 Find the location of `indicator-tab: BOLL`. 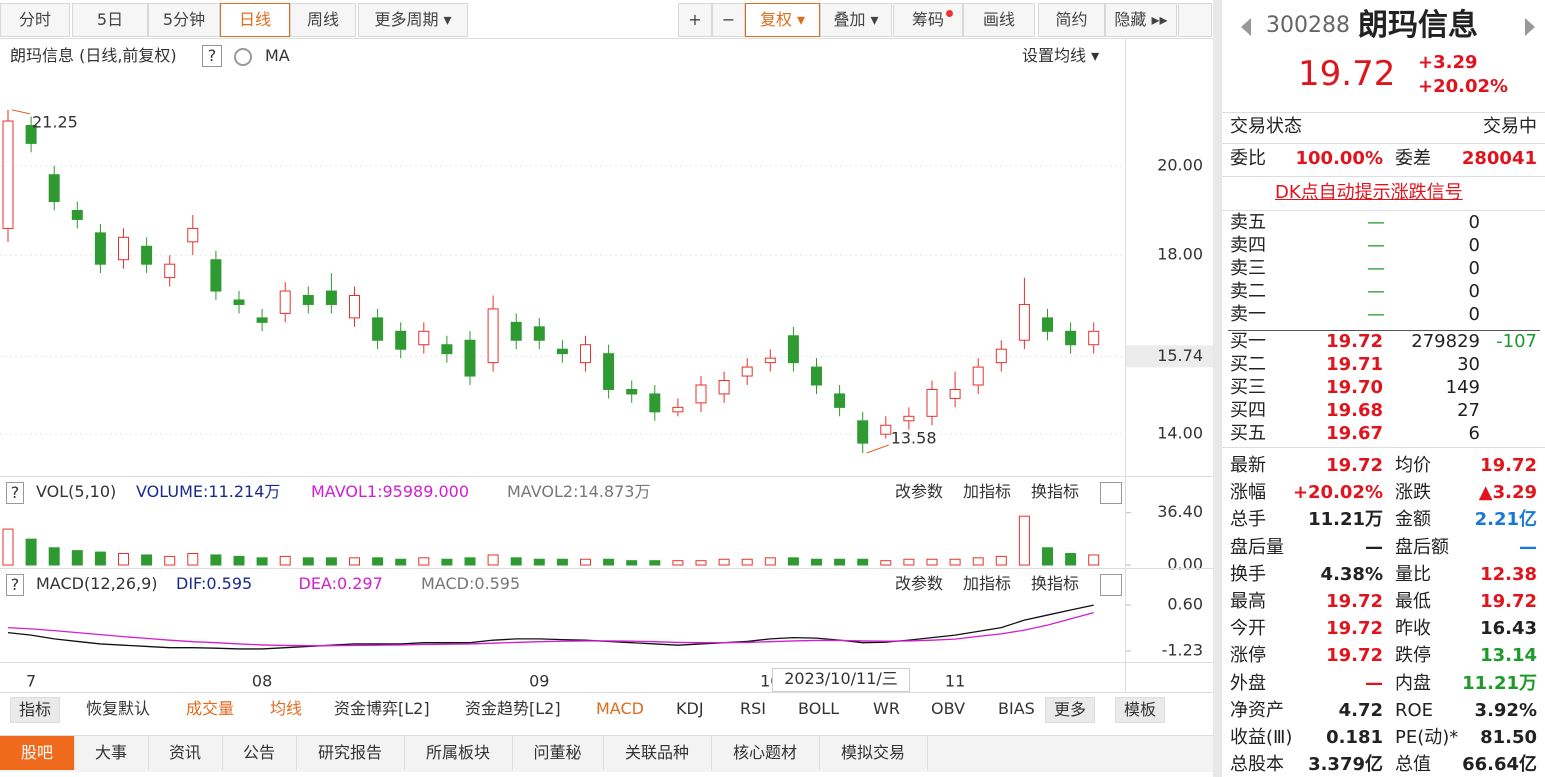

indicator-tab: BOLL is located at coordinates (819, 708).